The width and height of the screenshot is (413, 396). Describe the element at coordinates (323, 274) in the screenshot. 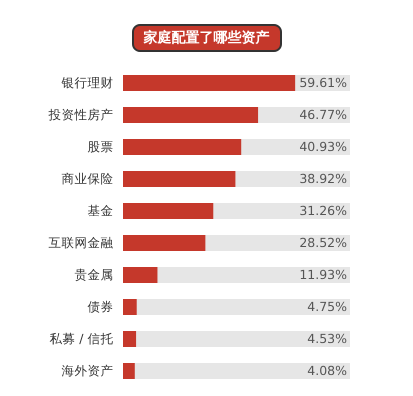

I see `data-label: 11.93%` at that location.